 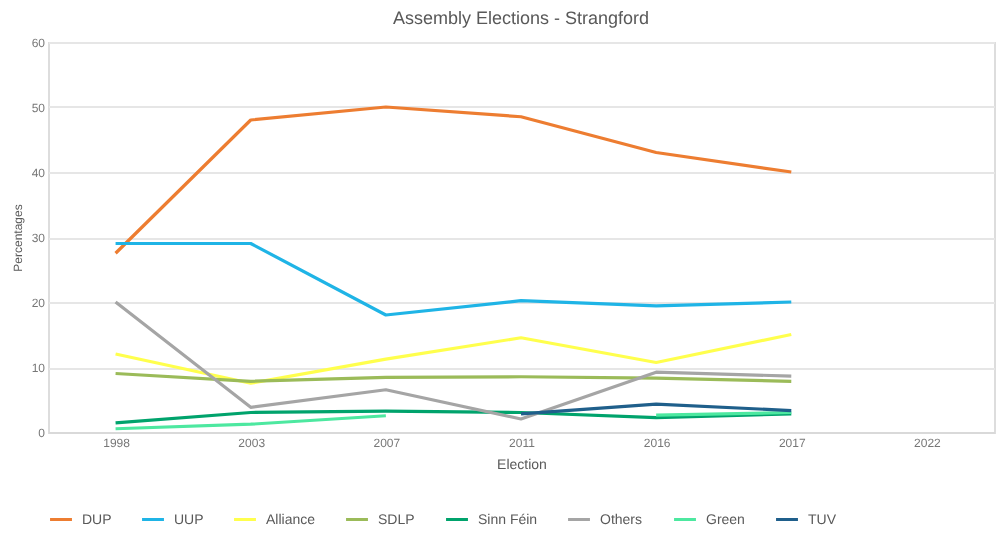 What do you see at coordinates (521, 18) in the screenshot?
I see `chart-title: Assembly Elections - Strangford` at bounding box center [521, 18].